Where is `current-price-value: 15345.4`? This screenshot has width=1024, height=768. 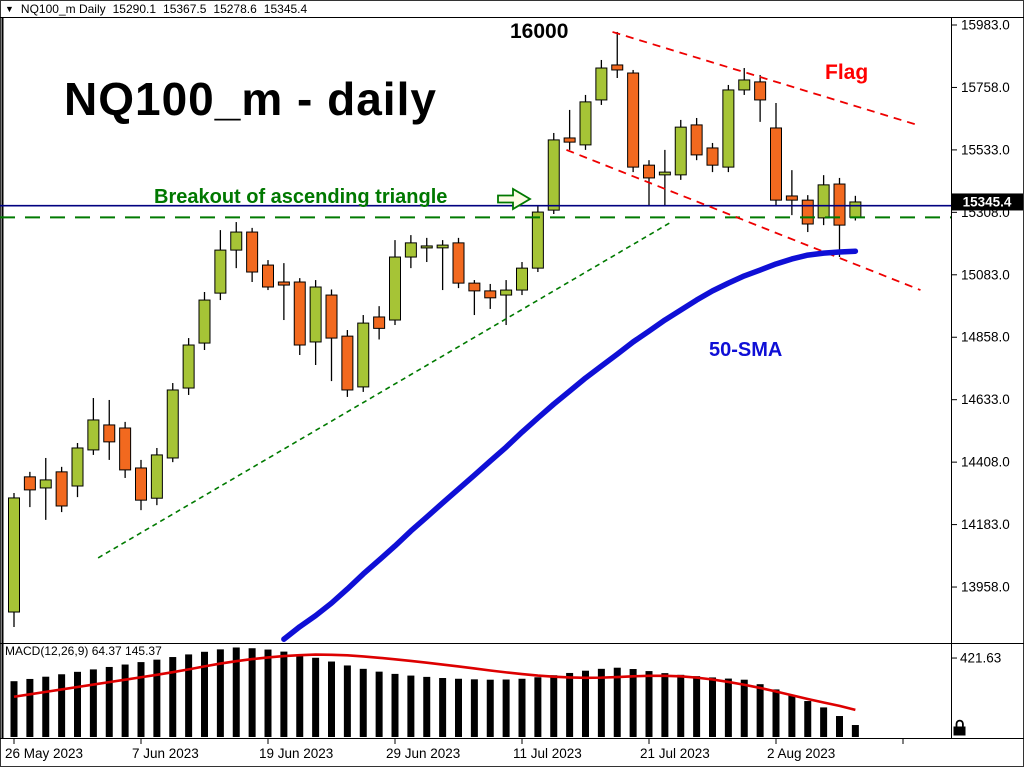
current-price-value: 15345.4 is located at coordinates (987, 201).